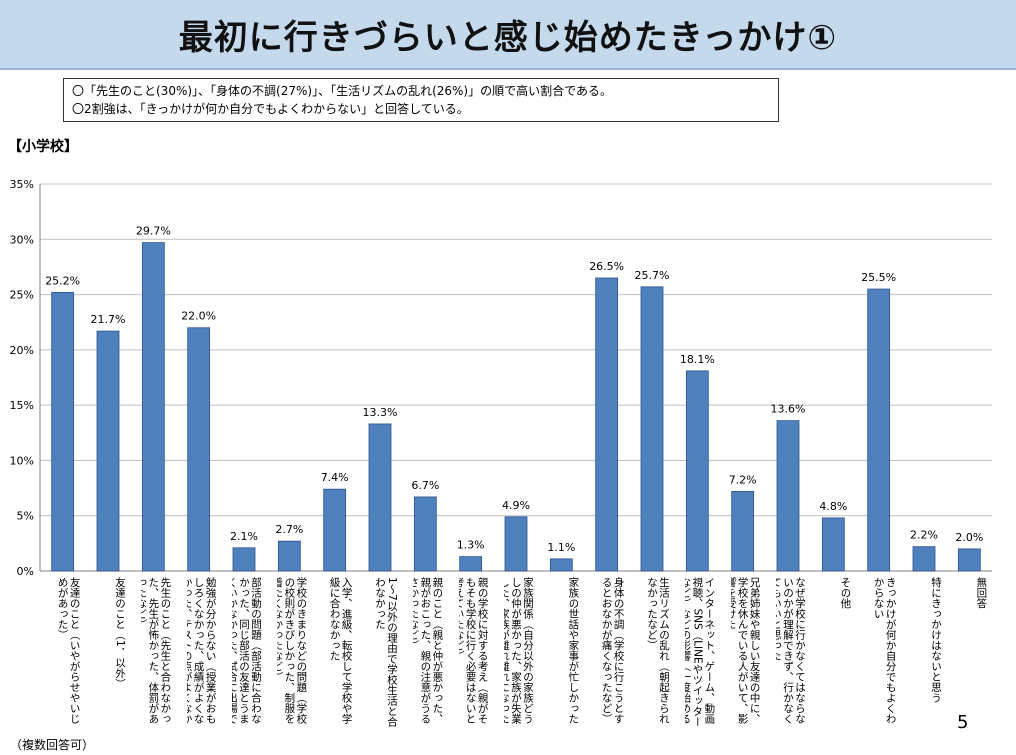 This screenshot has height=755, width=1016. What do you see at coordinates (845, 593) in the screenshot?
I see `x-tick-label: その他` at bounding box center [845, 593].